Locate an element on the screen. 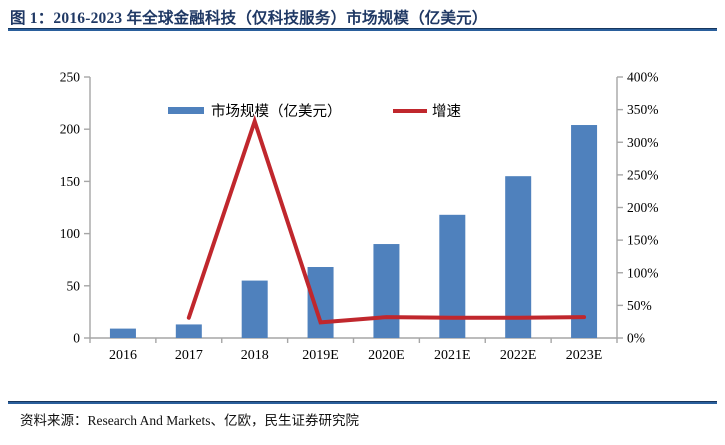 The height and width of the screenshot is (445, 725). x-tick-label: 2017 is located at coordinates (189, 355).